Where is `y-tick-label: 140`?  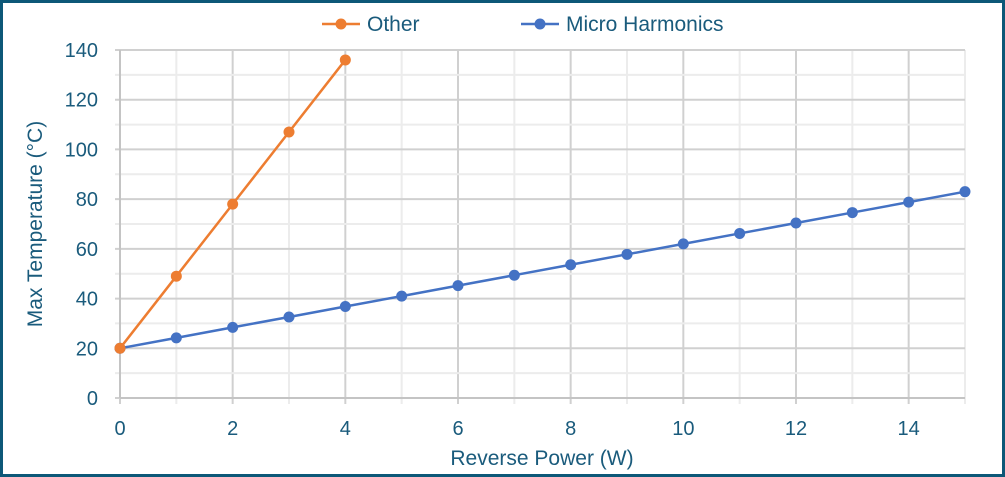
y-tick-label: 140 is located at coordinates (81, 51).